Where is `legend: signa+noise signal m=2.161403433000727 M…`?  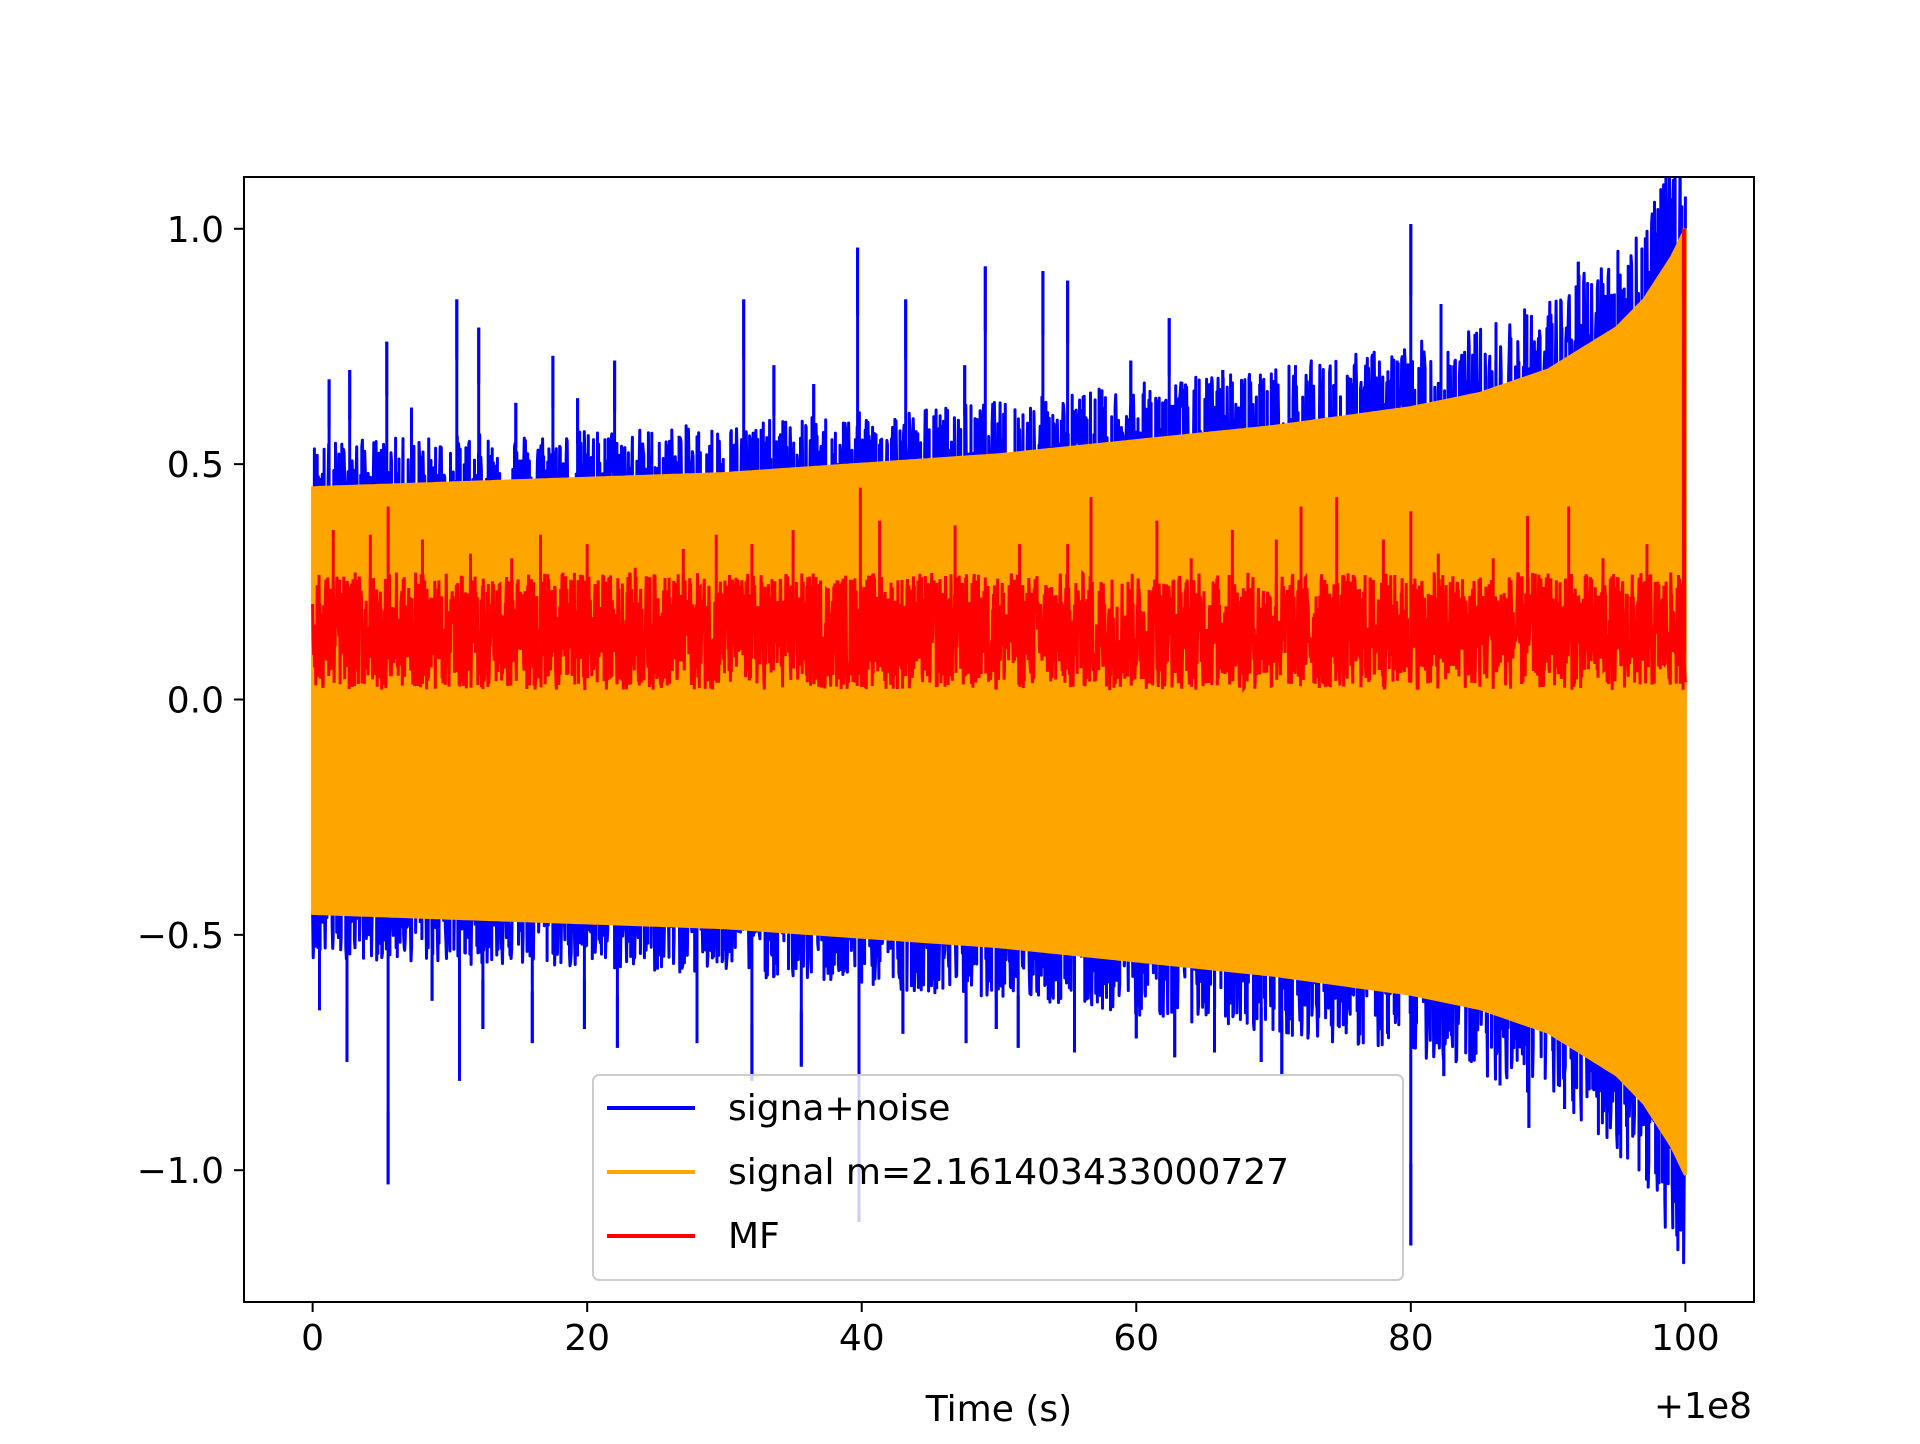 legend: signa+noise signal m=2.161403433000727 M… is located at coordinates (998, 1177).